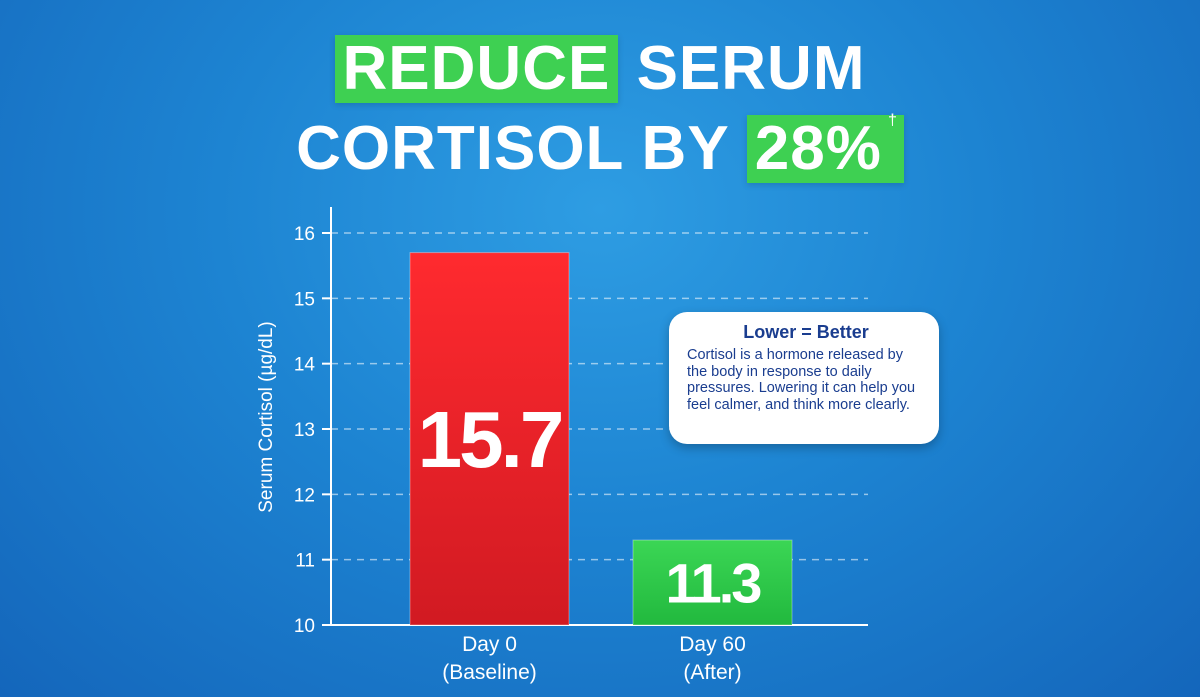 Image resolution: width=1200 pixels, height=697 pixels. Describe the element at coordinates (751, 68) in the screenshot. I see `headline-serum: SERUM` at that location.